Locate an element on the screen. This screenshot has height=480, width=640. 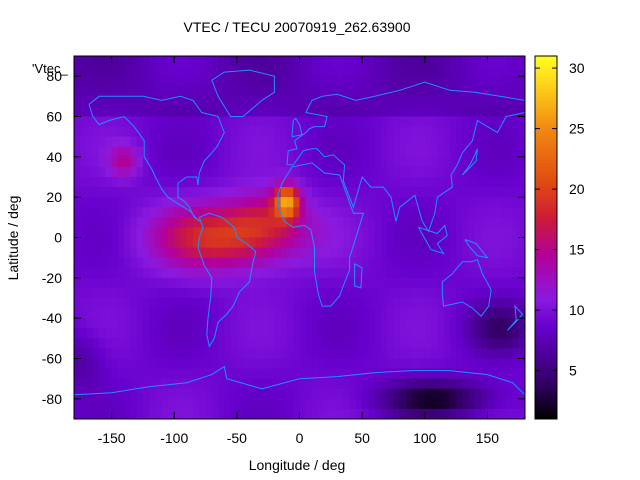
coastline is located at coordinates (243, 93).